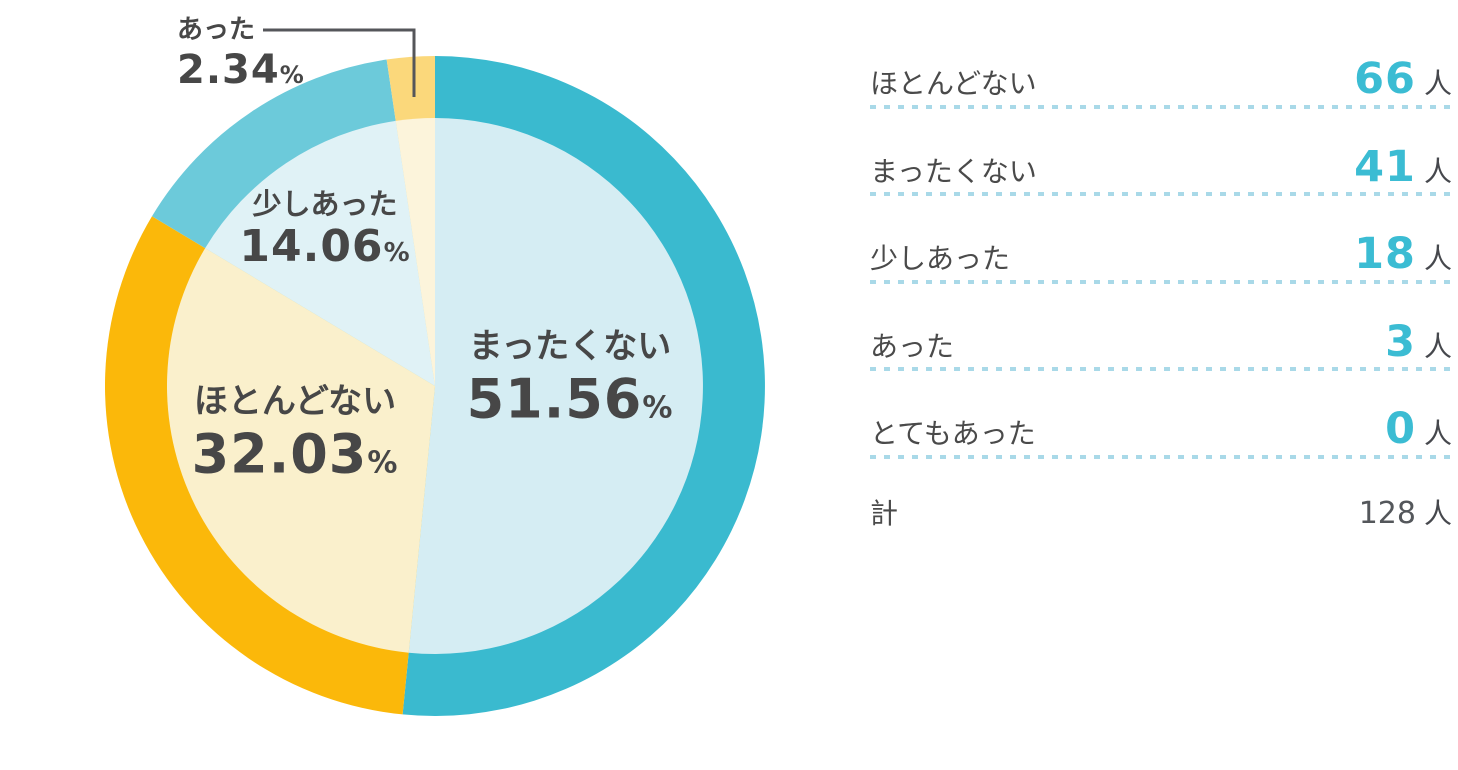 Image resolution: width=1458 pixels, height=770 pixels. Describe the element at coordinates (1161, 335) in the screenshot. I see `table-row: あった 3 人` at that location.